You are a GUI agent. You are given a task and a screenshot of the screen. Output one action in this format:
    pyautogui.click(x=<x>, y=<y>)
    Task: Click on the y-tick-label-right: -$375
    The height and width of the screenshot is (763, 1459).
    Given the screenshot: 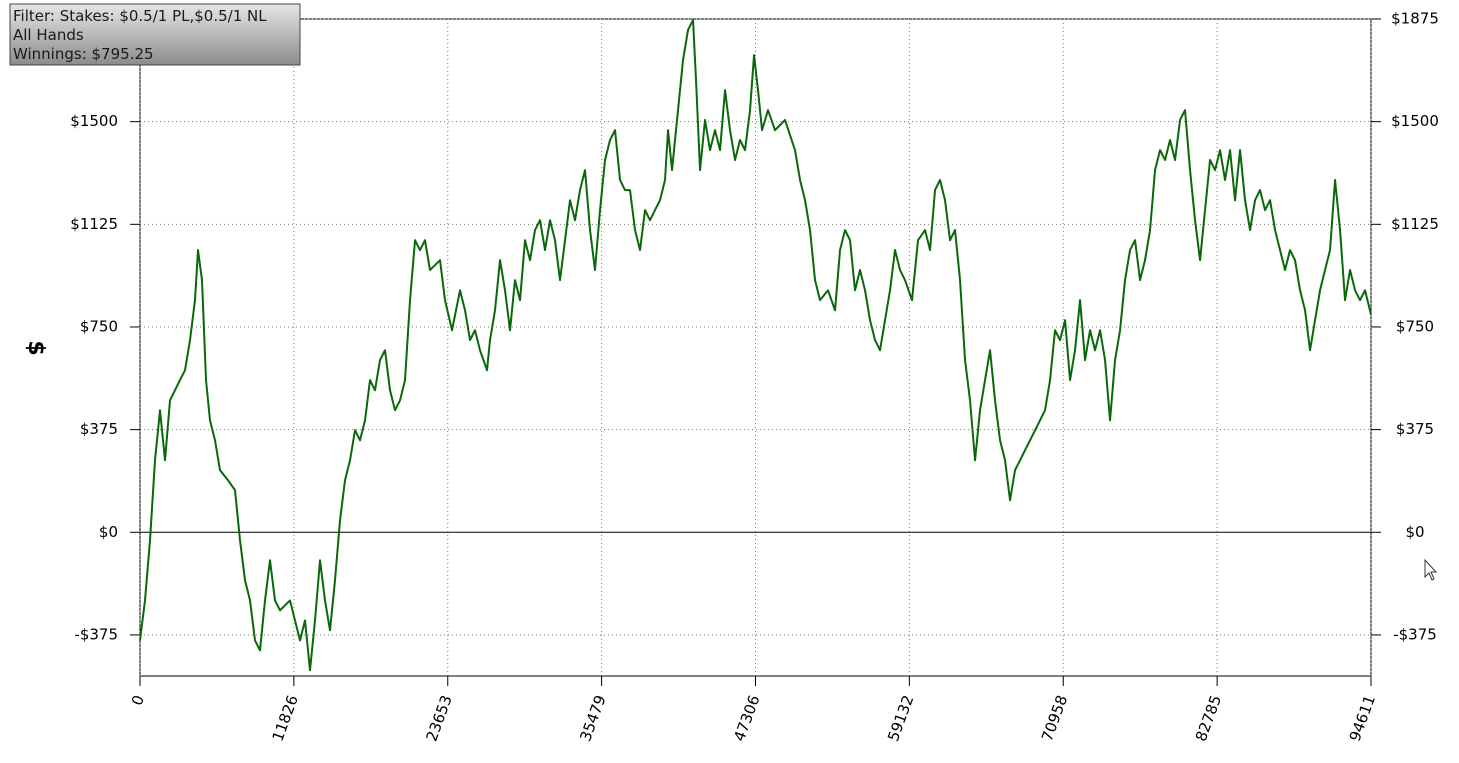 What is the action you would take?
    pyautogui.click(x=1415, y=634)
    